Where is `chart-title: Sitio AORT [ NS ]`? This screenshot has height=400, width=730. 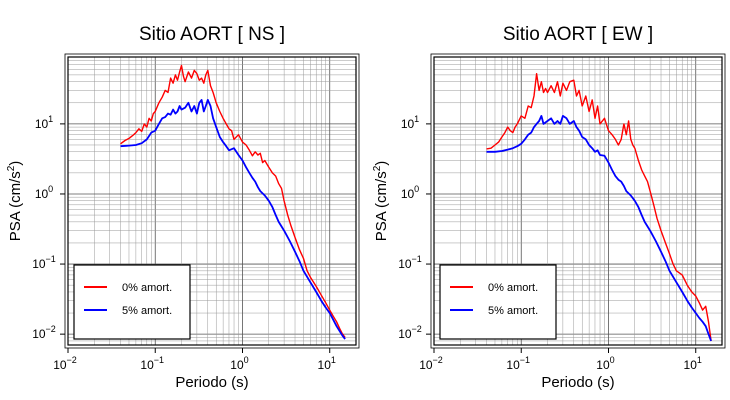
chart-title: Sitio AORT [ NS ] is located at coordinates (212, 34).